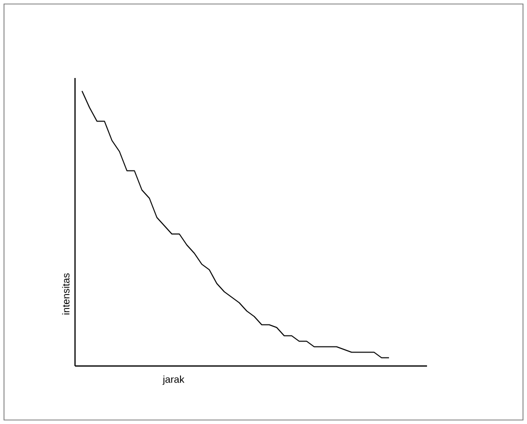  Describe the element at coordinates (66, 293) in the screenshot. I see `y-axis-title: intensitas` at that location.